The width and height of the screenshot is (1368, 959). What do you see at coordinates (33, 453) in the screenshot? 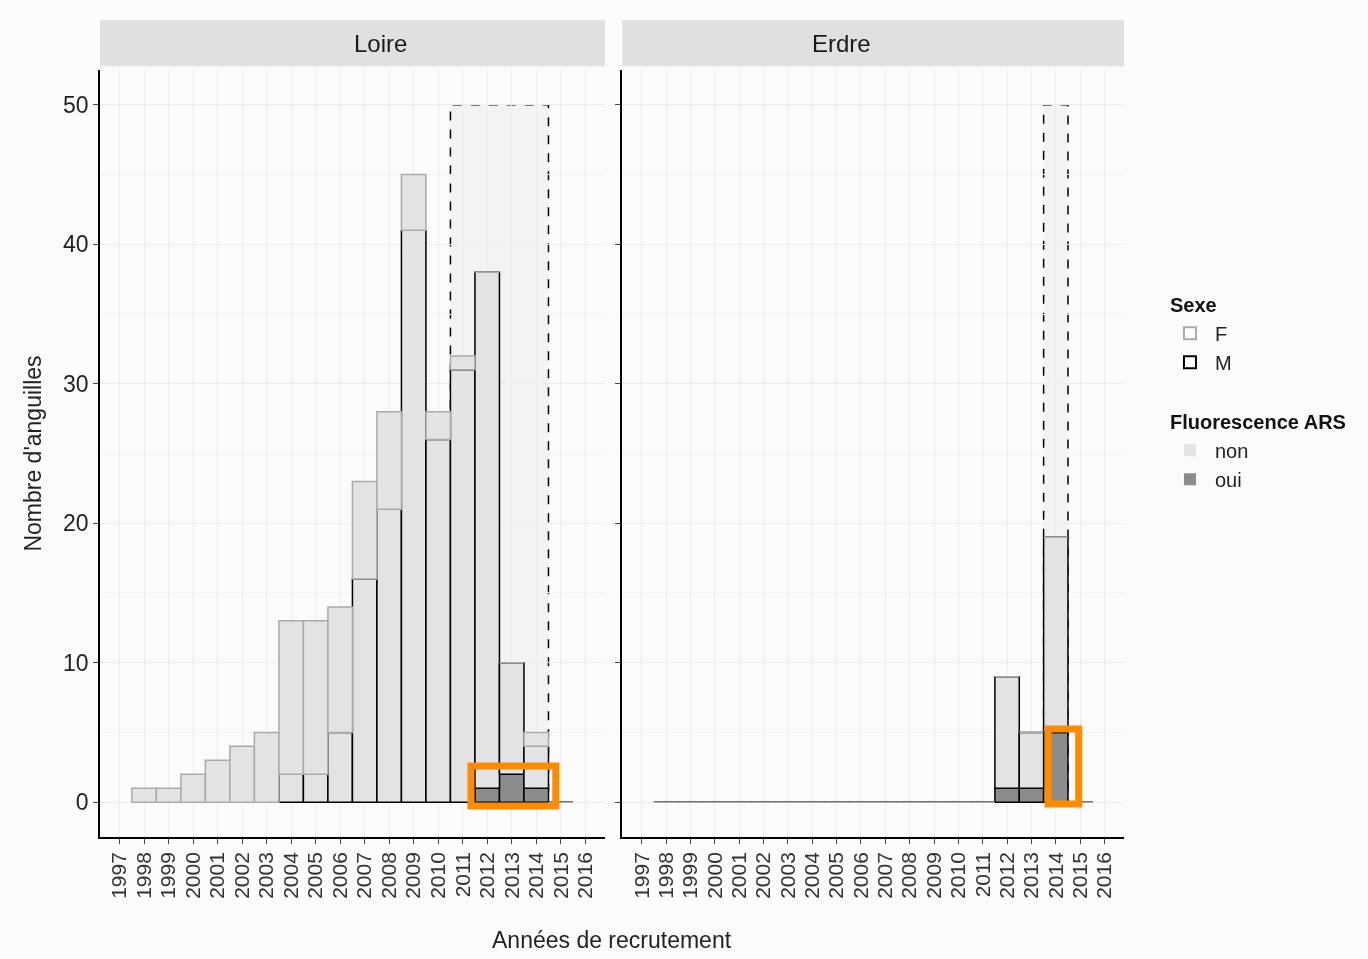
I see `y-axis-title: Nombre d'anguilles` at bounding box center [33, 453].